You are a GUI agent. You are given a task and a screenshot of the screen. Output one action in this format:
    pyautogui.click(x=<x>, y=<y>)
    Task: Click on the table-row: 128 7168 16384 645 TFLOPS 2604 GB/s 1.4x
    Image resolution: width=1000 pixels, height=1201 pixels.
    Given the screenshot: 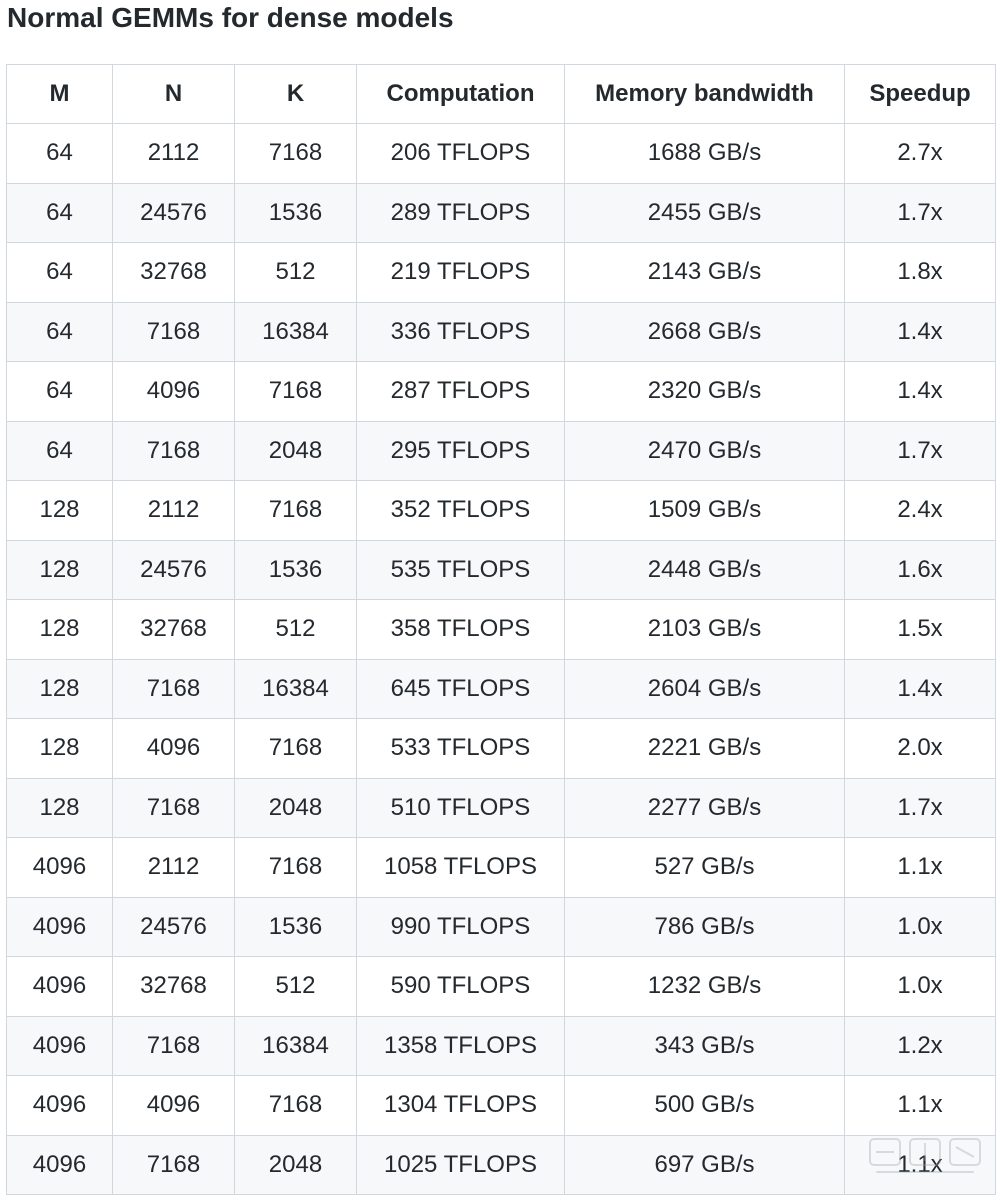 What is the action you would take?
    pyautogui.click(x=501, y=688)
    